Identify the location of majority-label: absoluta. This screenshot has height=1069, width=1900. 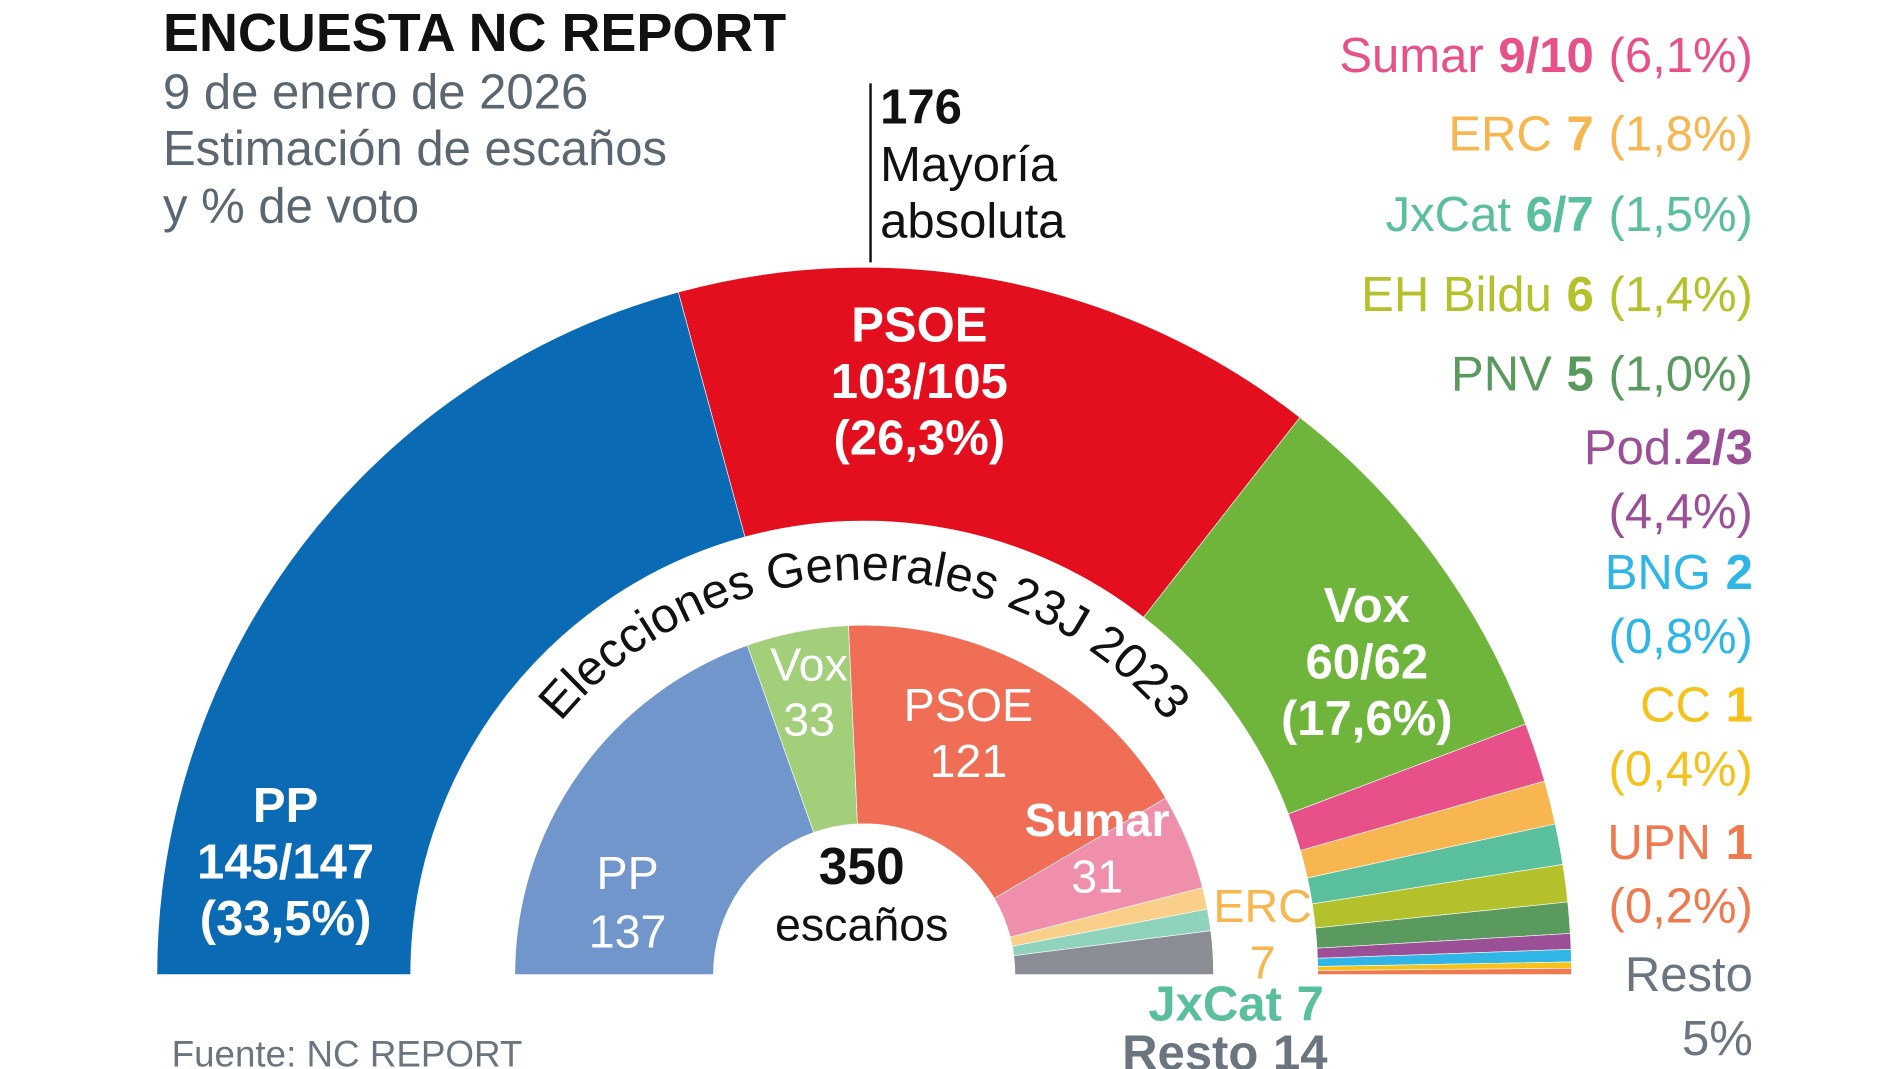
(973, 221).